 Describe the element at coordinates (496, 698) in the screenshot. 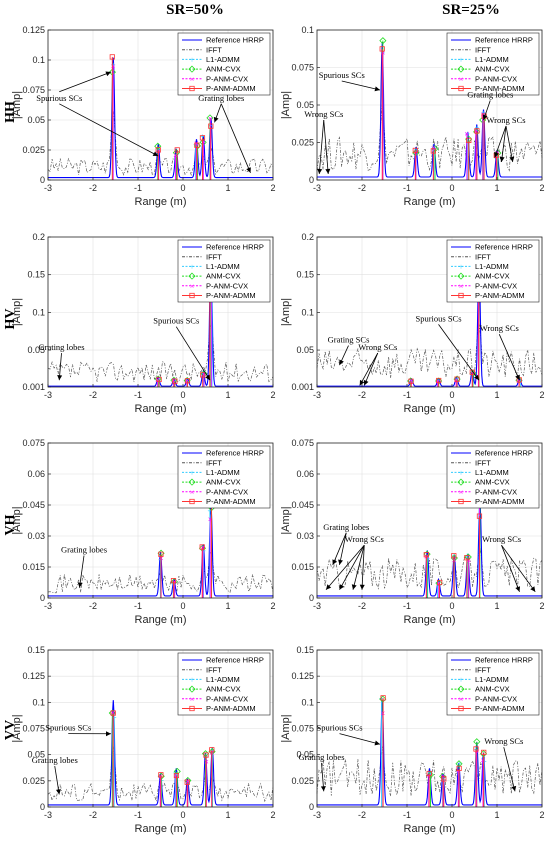

I see `legend-entry-p-anm-cvx: P-ANM-CVX` at that location.